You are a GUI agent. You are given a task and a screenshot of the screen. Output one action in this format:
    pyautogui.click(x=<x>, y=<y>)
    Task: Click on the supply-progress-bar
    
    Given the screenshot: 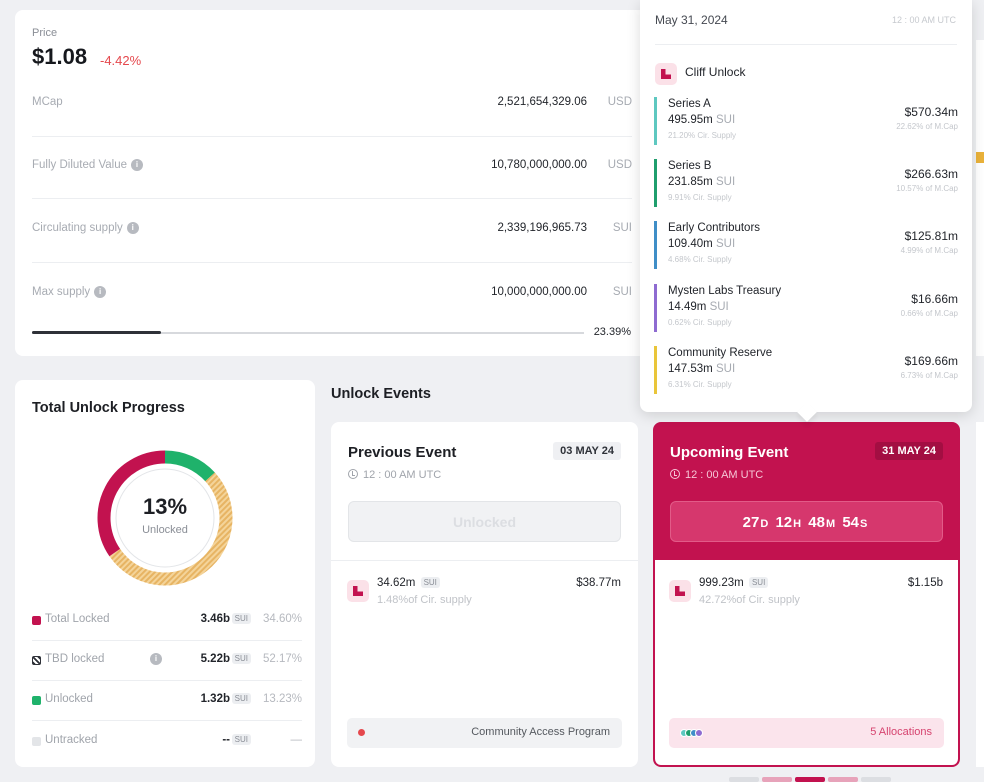 What is the action you would take?
    pyautogui.click(x=308, y=332)
    